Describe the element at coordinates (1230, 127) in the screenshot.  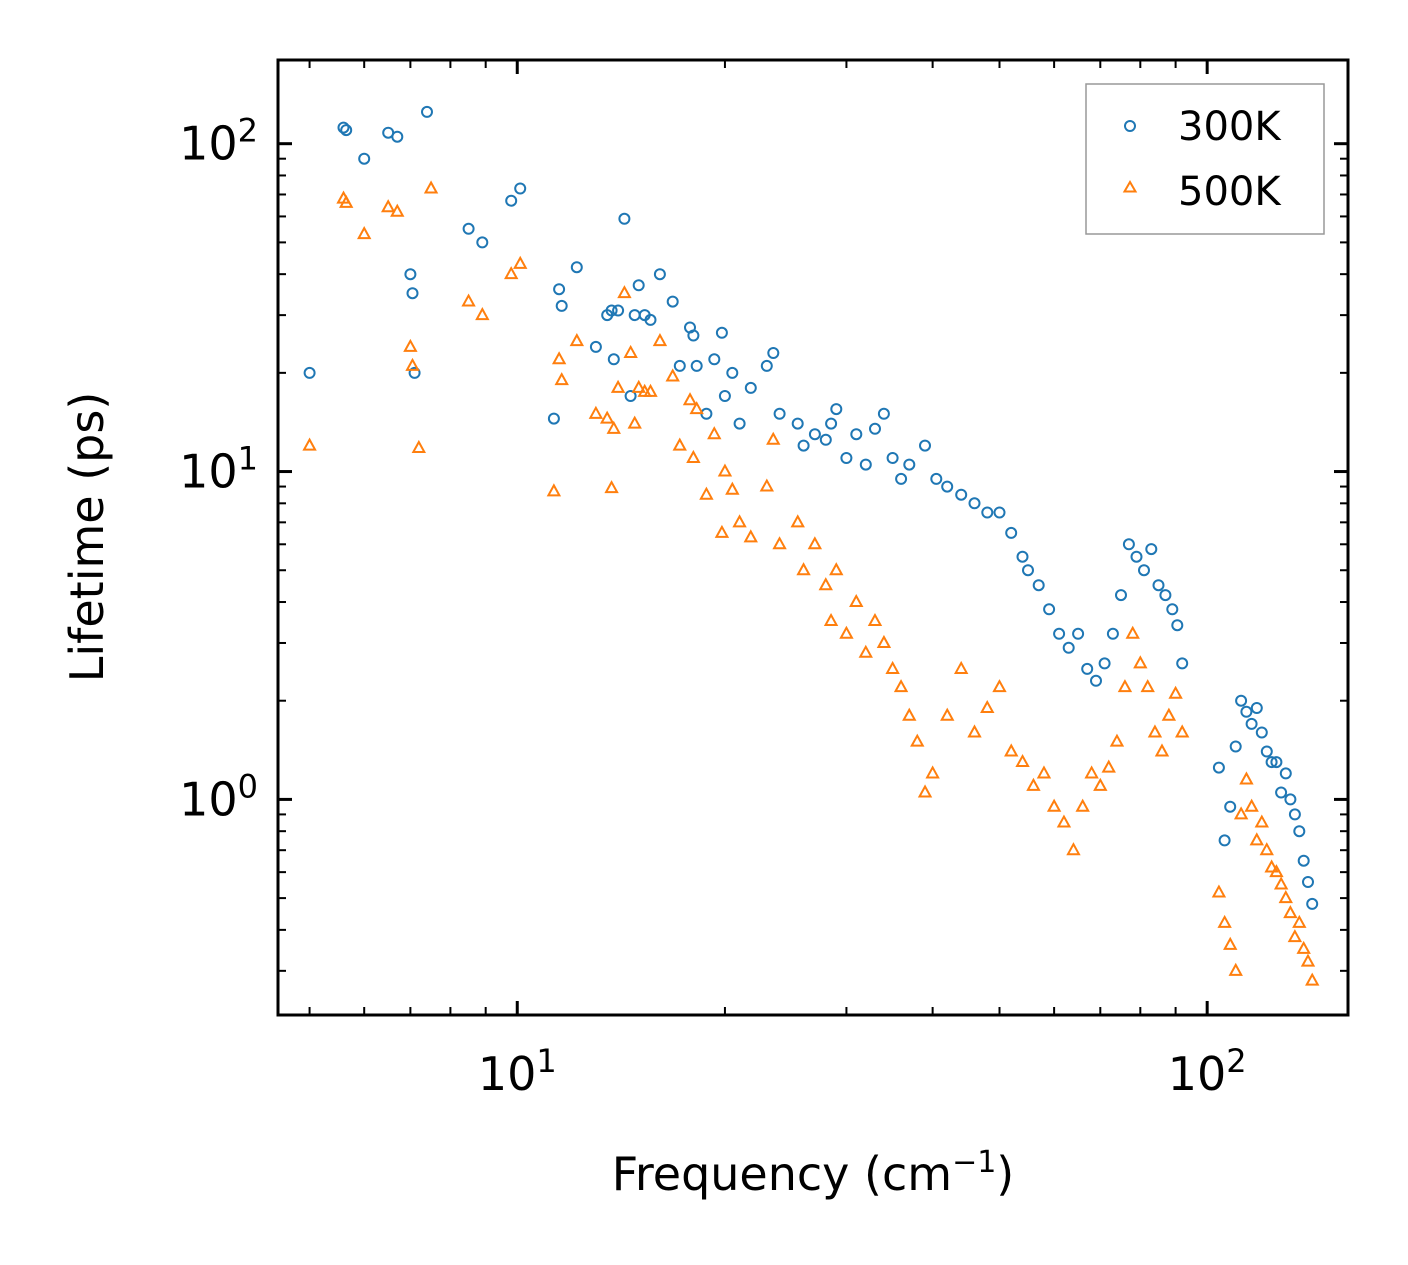
I see `legend-label-300k: 300K` at that location.